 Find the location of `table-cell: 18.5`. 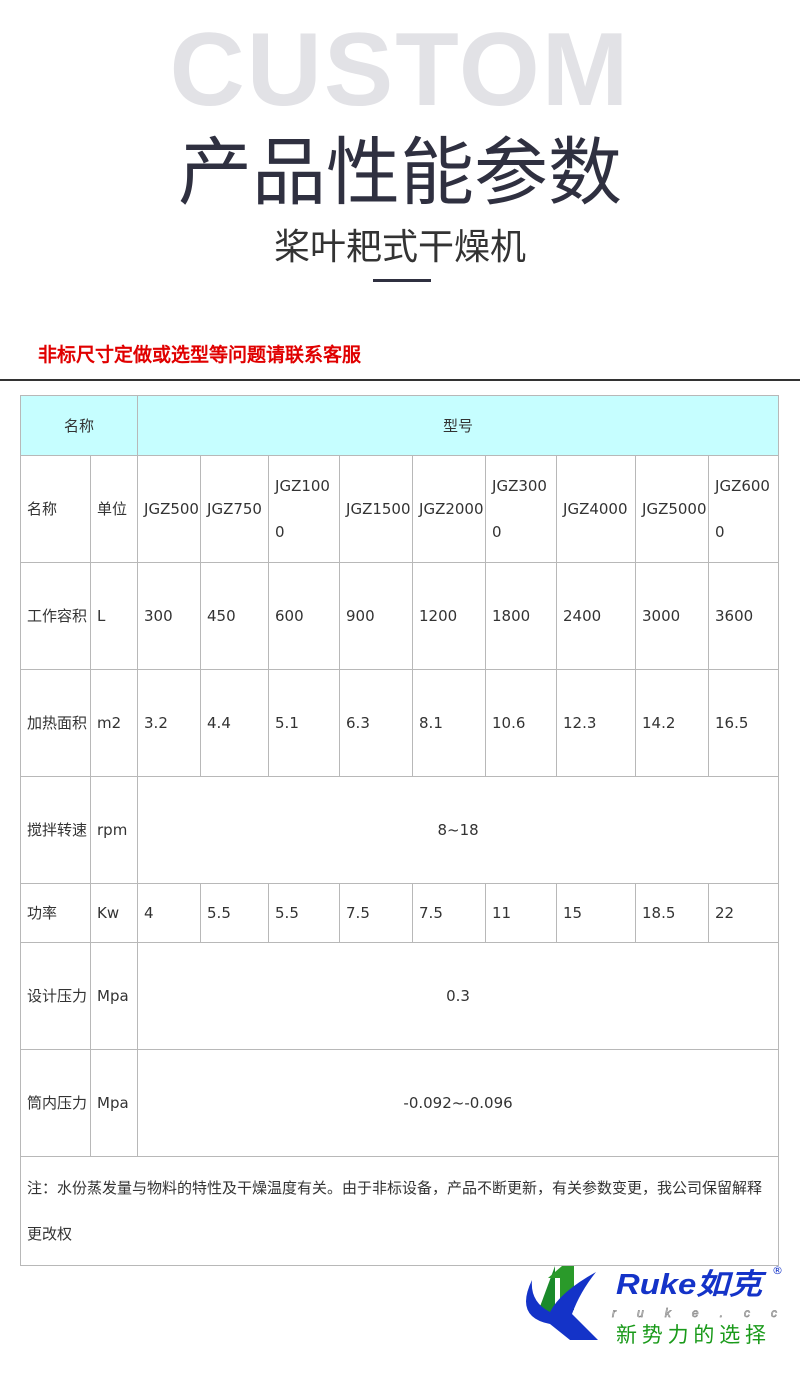

table-cell: 18.5 is located at coordinates (672, 913).